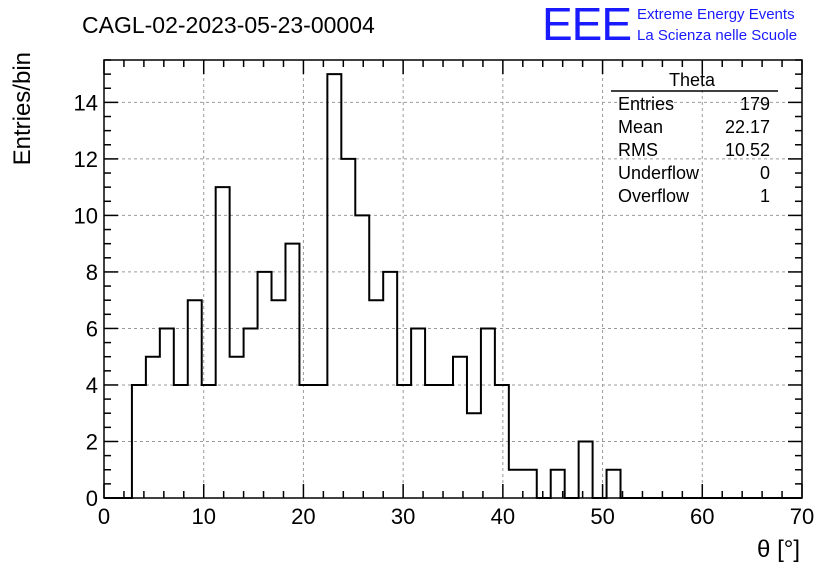  Describe the element at coordinates (654, 196) in the screenshot. I see `stats-label: Overflow` at that location.